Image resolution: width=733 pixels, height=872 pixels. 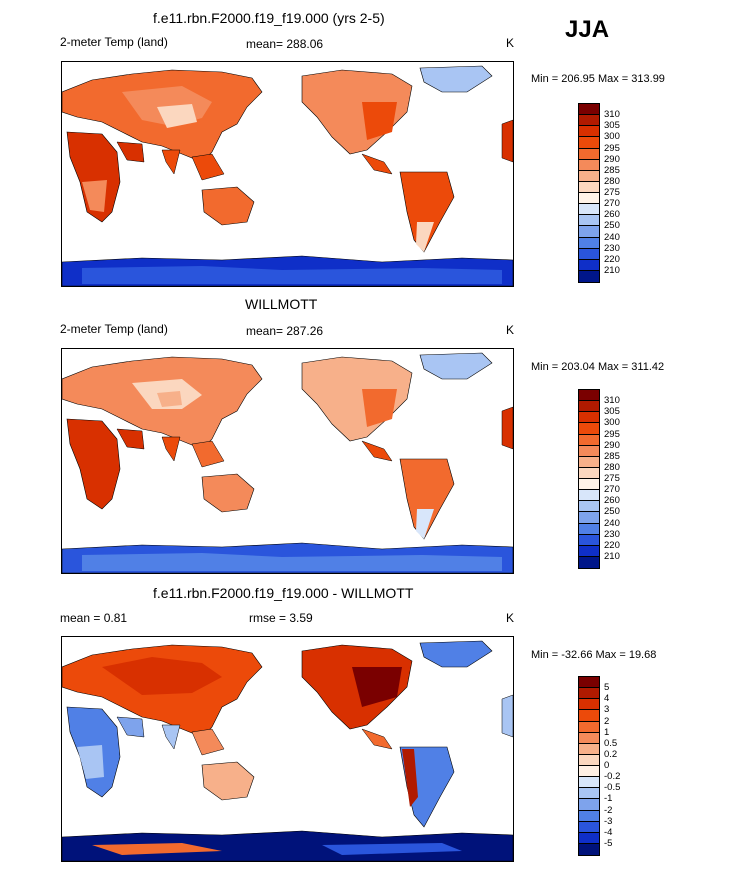 What do you see at coordinates (510, 330) in the screenshot?
I see `panel-2-units: K` at bounding box center [510, 330].